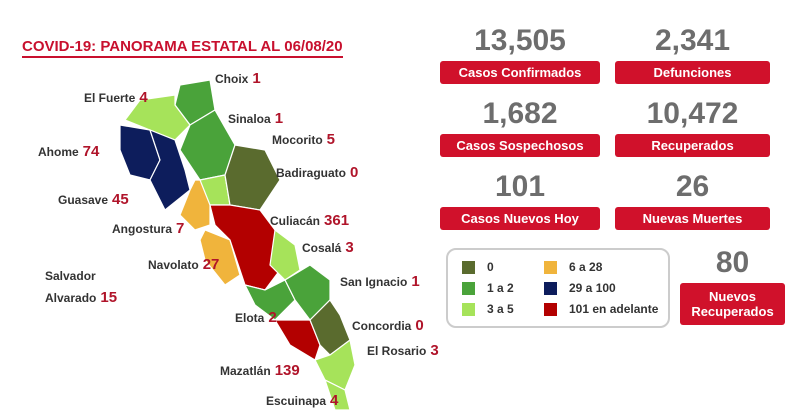  Describe the element at coordinates (182, 48) in the screenshot. I see `title: COVID-19: PANORAMA ESTATAL AL 06/08/20` at that location.